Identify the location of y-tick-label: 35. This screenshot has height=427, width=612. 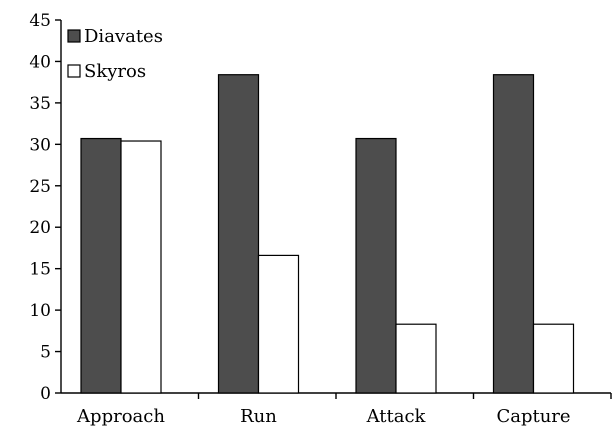
(40, 104).